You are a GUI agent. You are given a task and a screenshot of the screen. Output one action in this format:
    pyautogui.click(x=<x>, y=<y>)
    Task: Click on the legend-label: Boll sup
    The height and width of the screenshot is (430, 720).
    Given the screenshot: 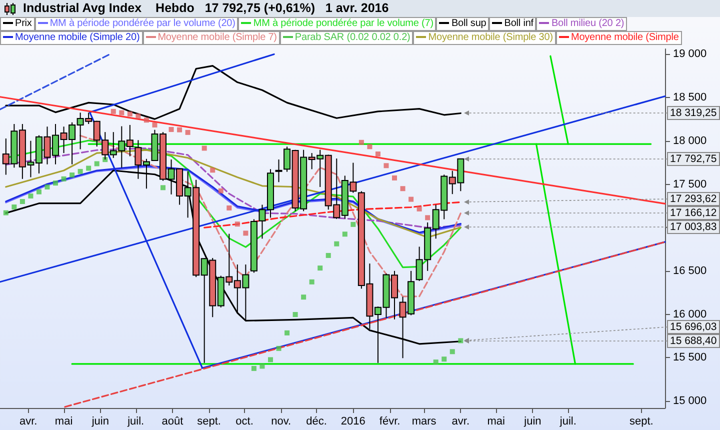 What is the action you would take?
    pyautogui.click(x=468, y=23)
    